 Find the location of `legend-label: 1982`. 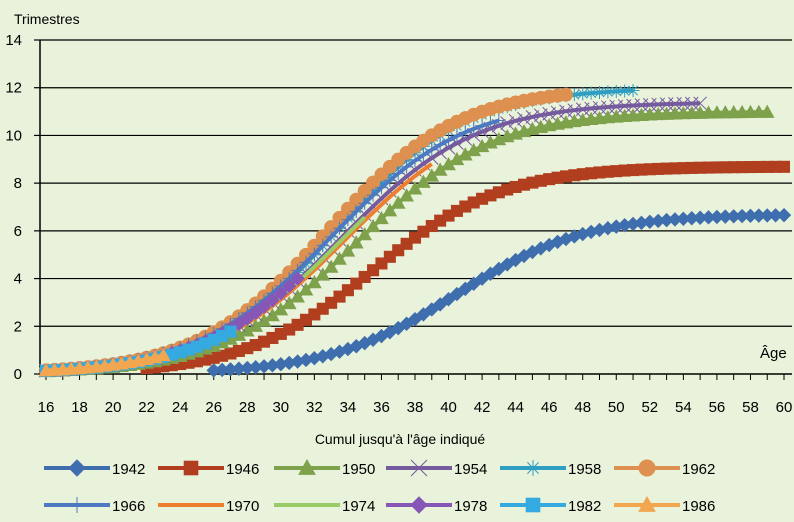

legend-label: 1982 is located at coordinates (584, 506).